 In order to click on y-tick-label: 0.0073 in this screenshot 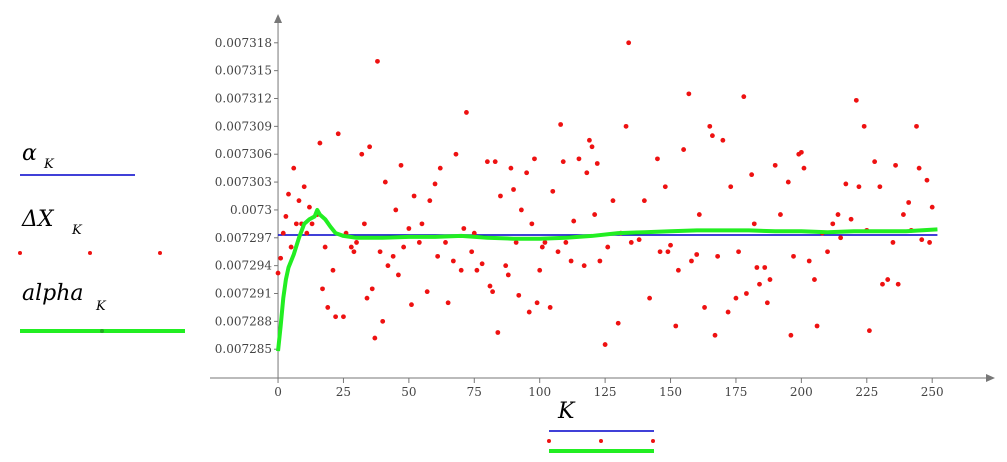, I will do `click(251, 210)`.